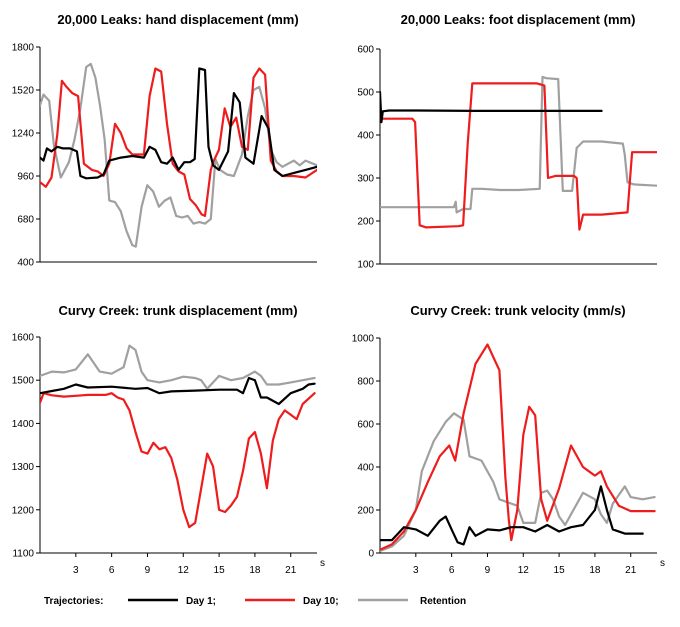 The height and width of the screenshot is (627, 680). I want to click on y-tick-label: 1500, so click(23, 381).